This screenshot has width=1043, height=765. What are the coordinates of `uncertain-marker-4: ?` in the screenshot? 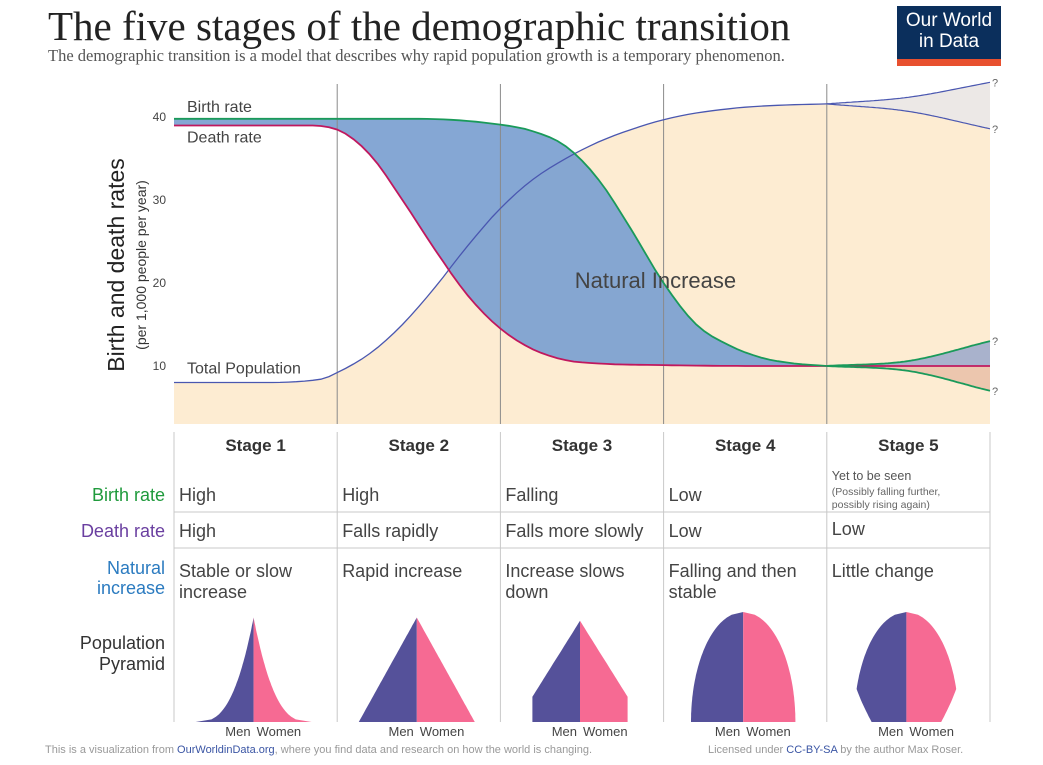 It's located at (995, 392).